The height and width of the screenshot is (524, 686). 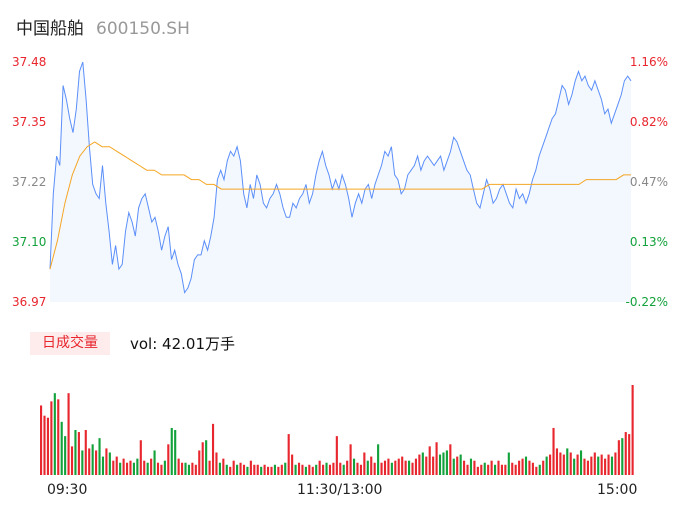 What do you see at coordinates (143, 29) in the screenshot?
I see `stock-code: 600150.SH` at bounding box center [143, 29].